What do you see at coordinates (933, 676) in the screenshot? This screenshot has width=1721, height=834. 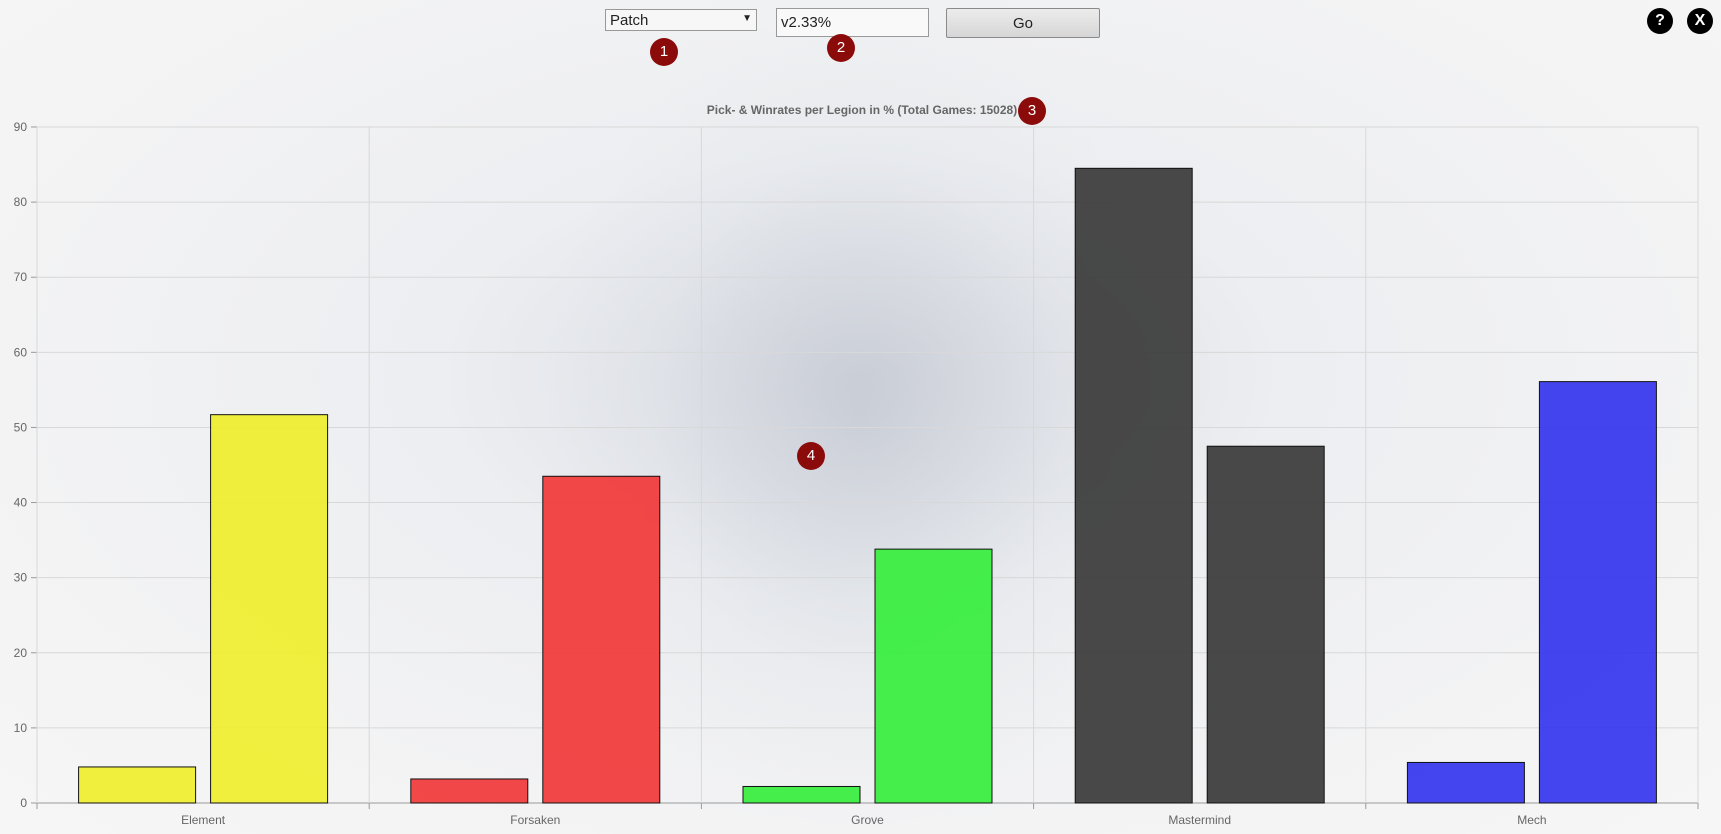 I see `bar-winrate-grove` at bounding box center [933, 676].